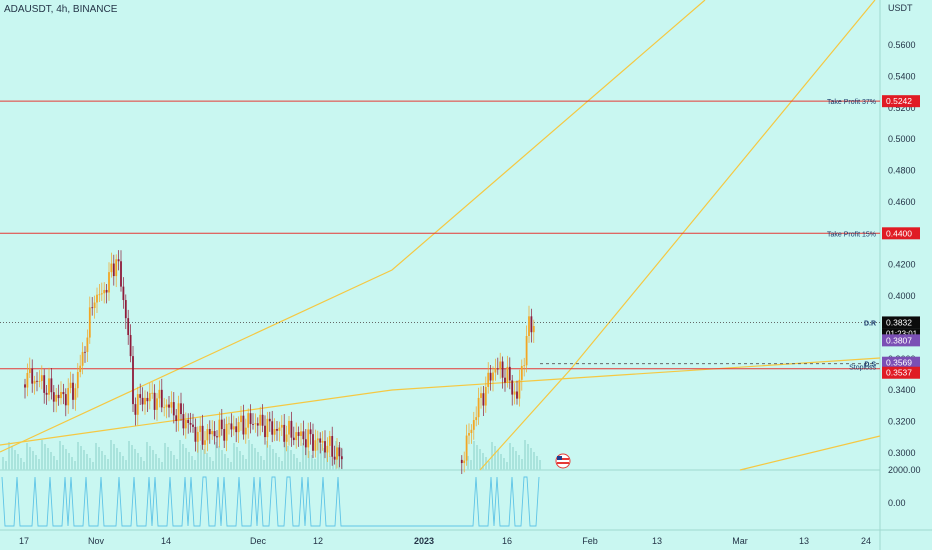  I want to click on y-tick-label-8: 0.4000, so click(902, 296).